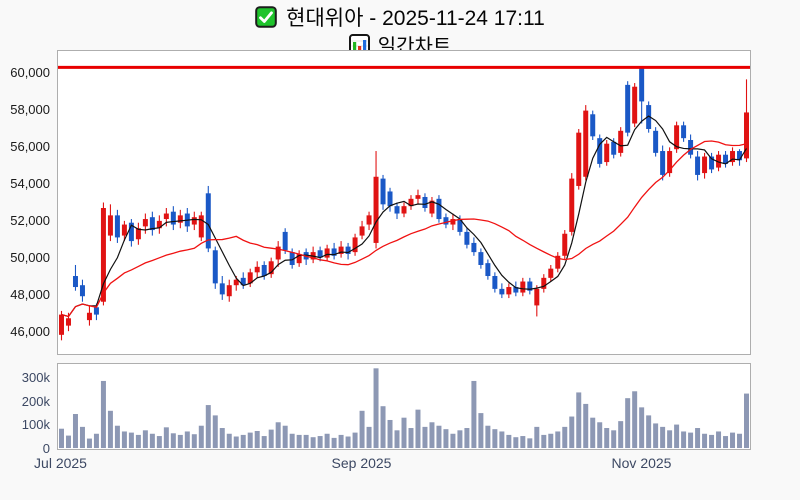  Describe the element at coordinates (60, 463) in the screenshot. I see `date-tick-label: Jul 2025` at that location.